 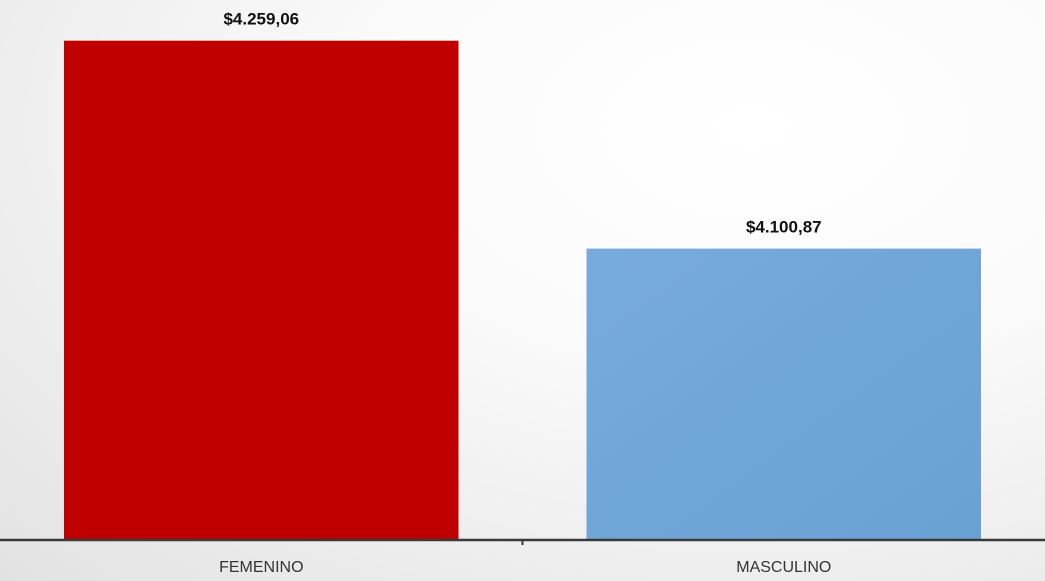 I want to click on x-tick-label-femenino: FEMENINO, so click(x=261, y=567).